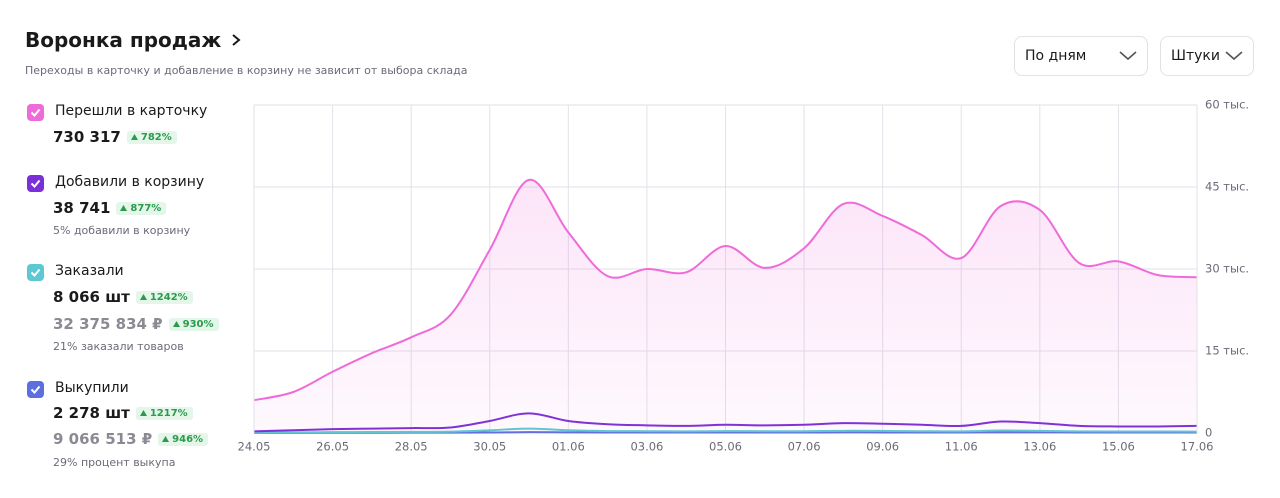 Image resolution: width=1280 pixels, height=498 pixels. Describe the element at coordinates (1195, 56) in the screenshot. I see `dropdown-label: Штуки` at that location.